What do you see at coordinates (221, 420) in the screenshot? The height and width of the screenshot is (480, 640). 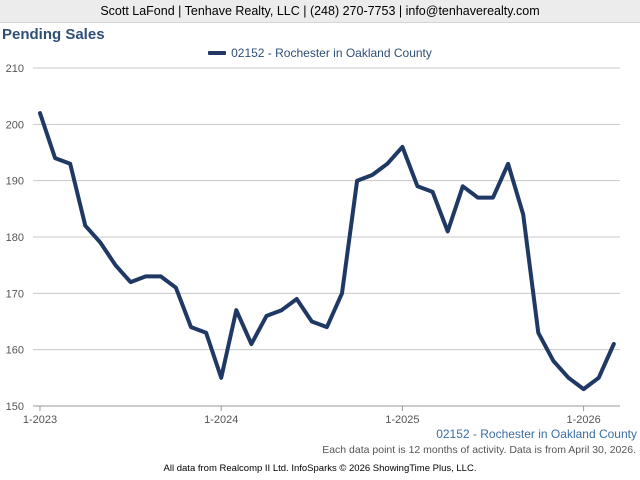 I see `x-tick-label: 1-2024` at bounding box center [221, 420].